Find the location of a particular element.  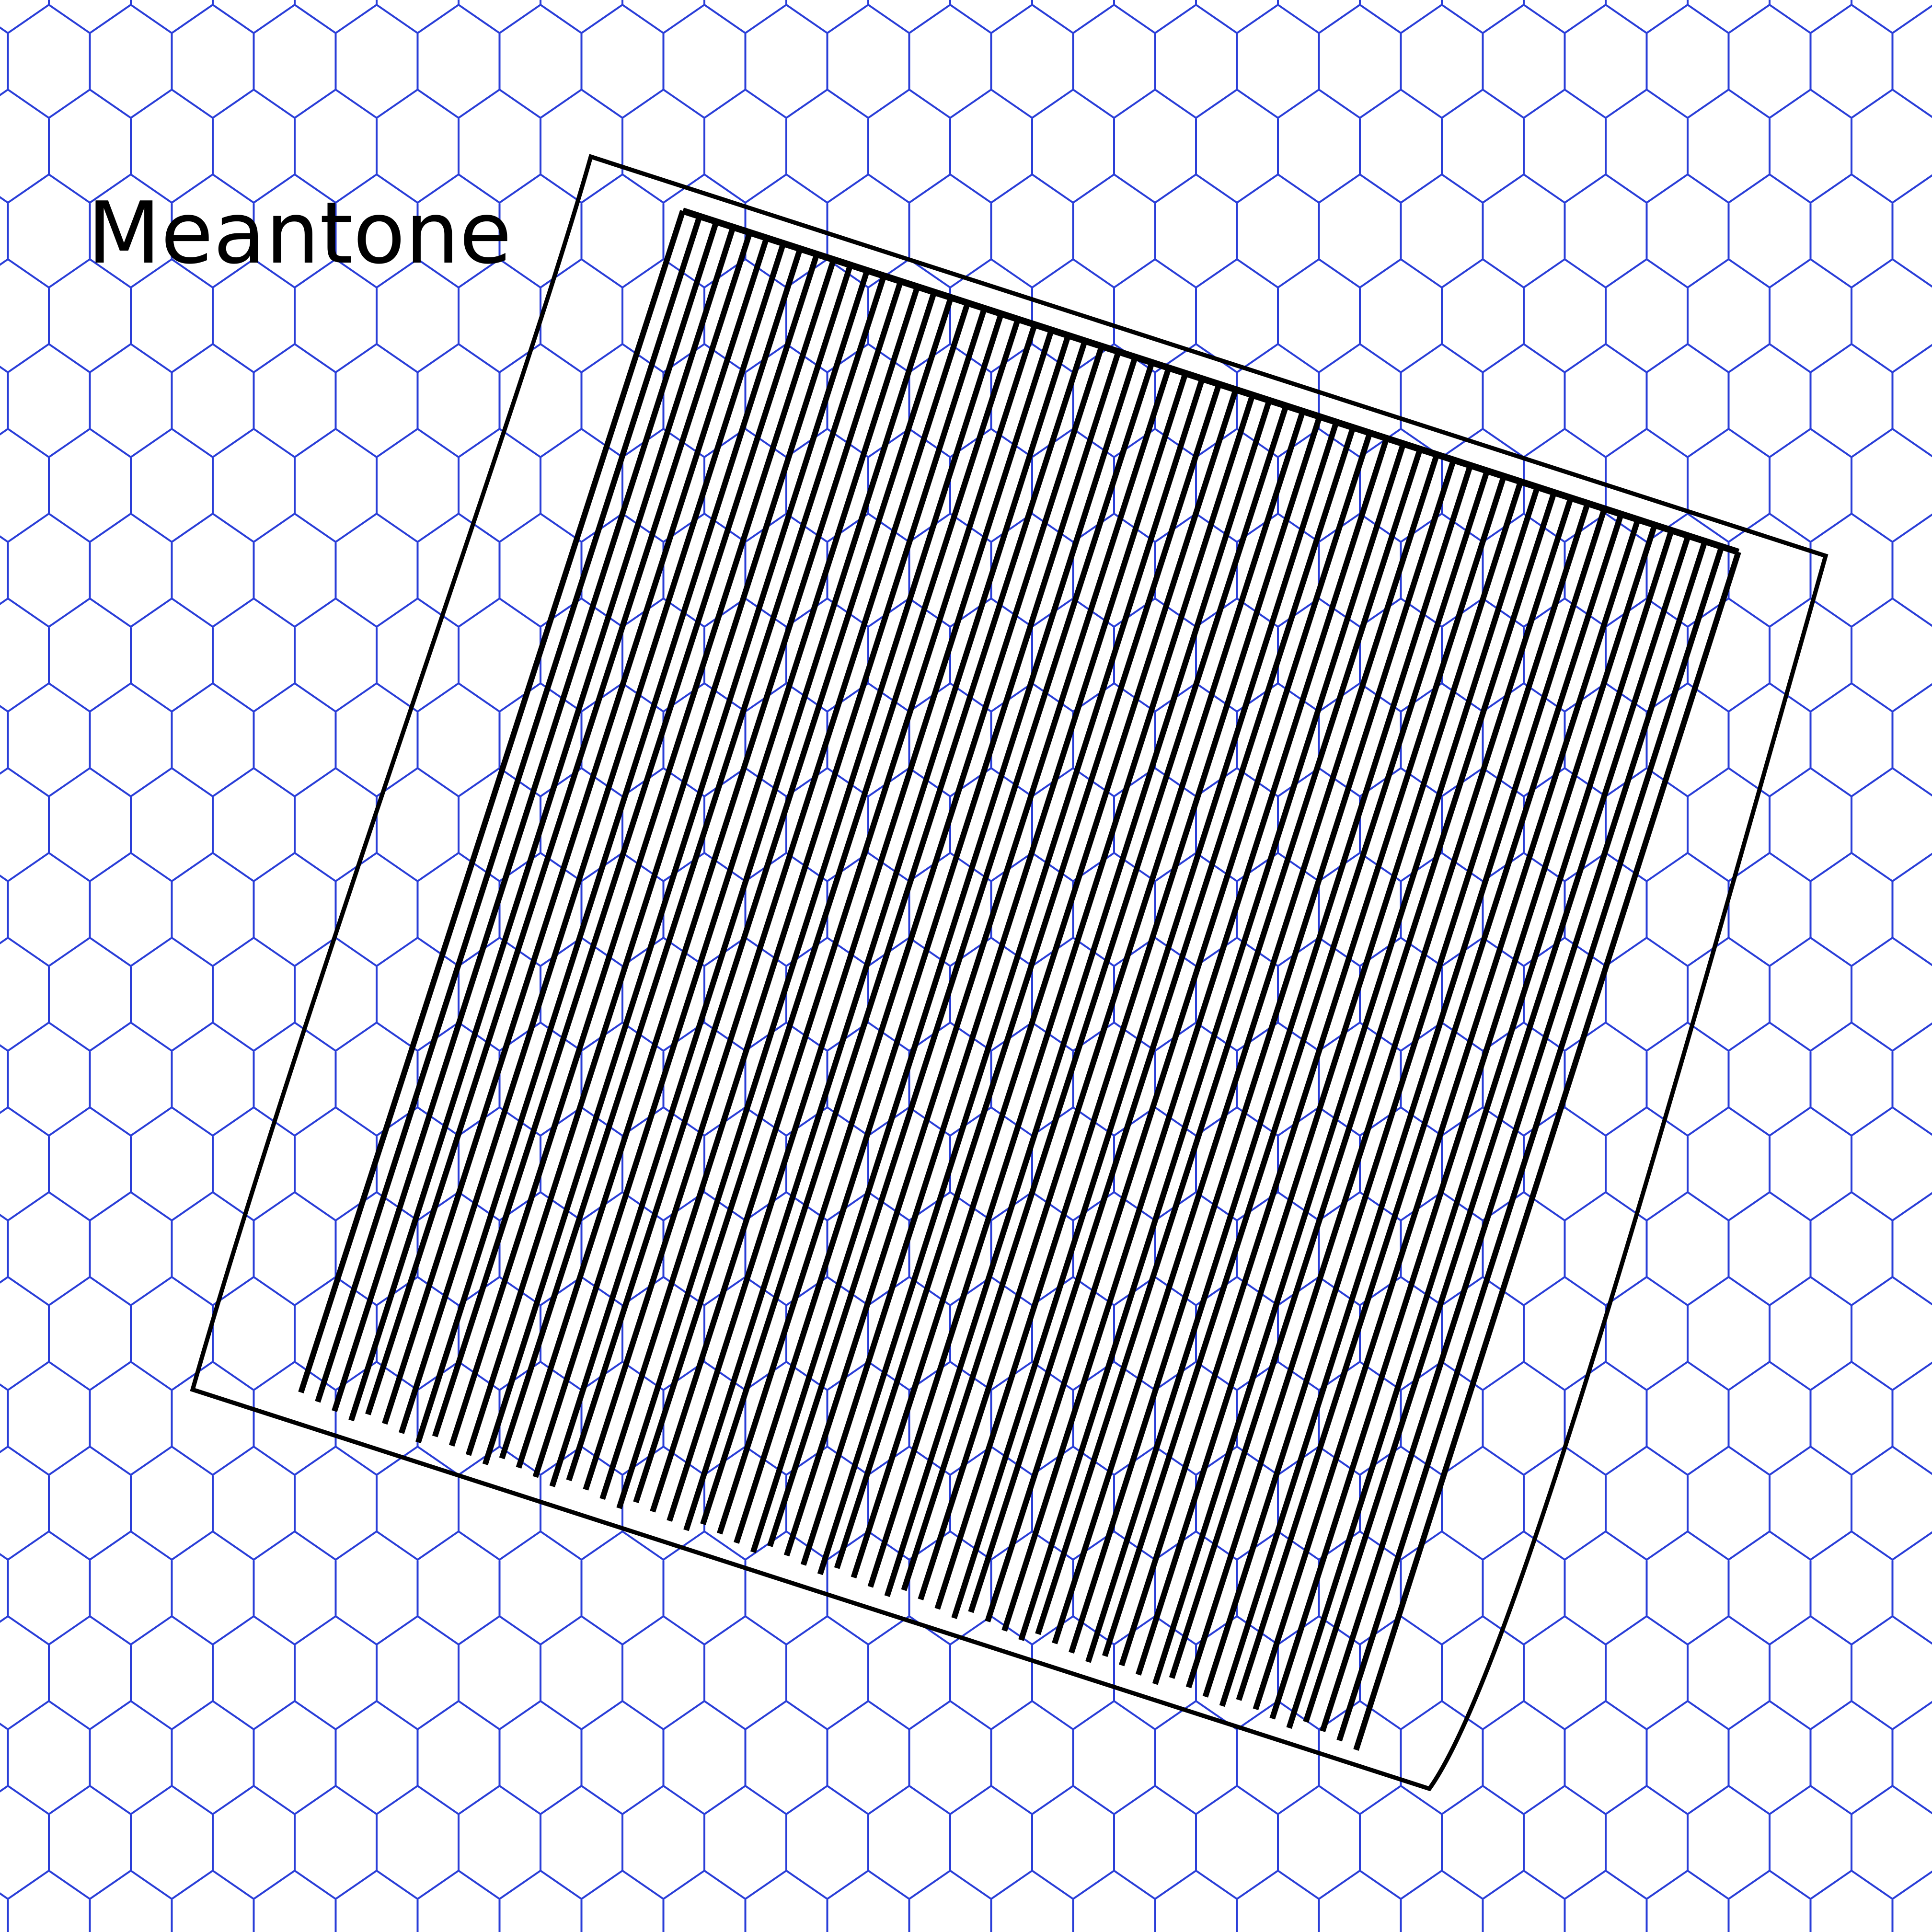

strings-top-bar is located at coordinates (1210, 381).